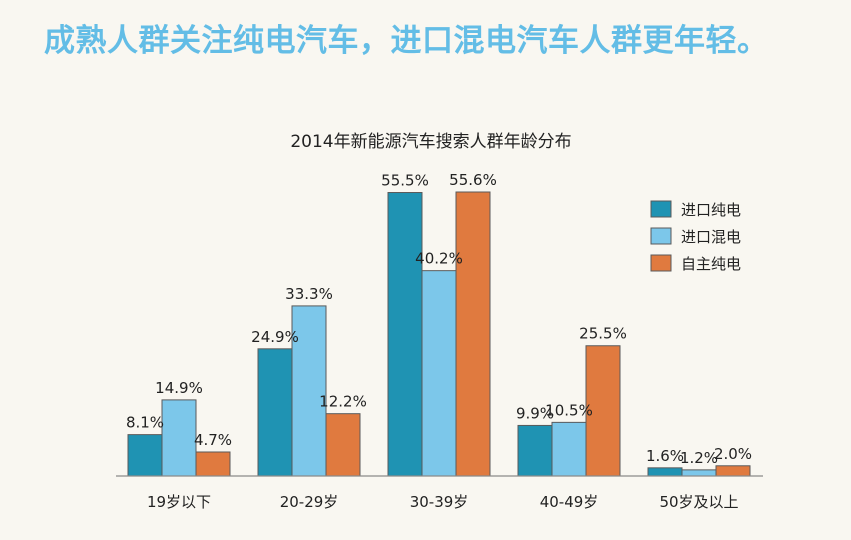  I want to click on legend-label-1: 进口混电, so click(711, 237).